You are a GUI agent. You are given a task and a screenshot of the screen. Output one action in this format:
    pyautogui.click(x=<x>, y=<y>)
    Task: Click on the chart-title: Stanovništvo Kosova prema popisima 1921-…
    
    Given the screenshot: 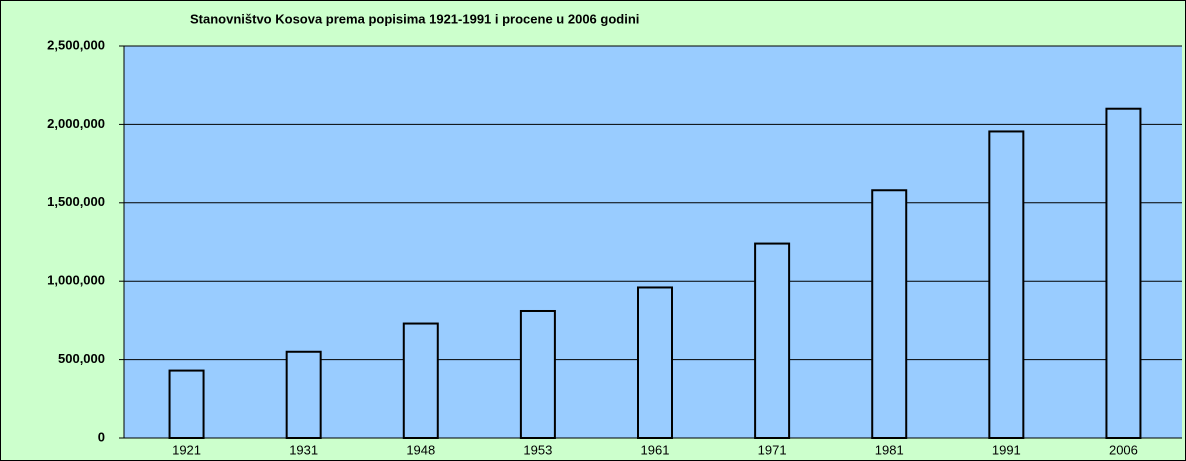 What is the action you would take?
    pyautogui.click(x=414, y=18)
    